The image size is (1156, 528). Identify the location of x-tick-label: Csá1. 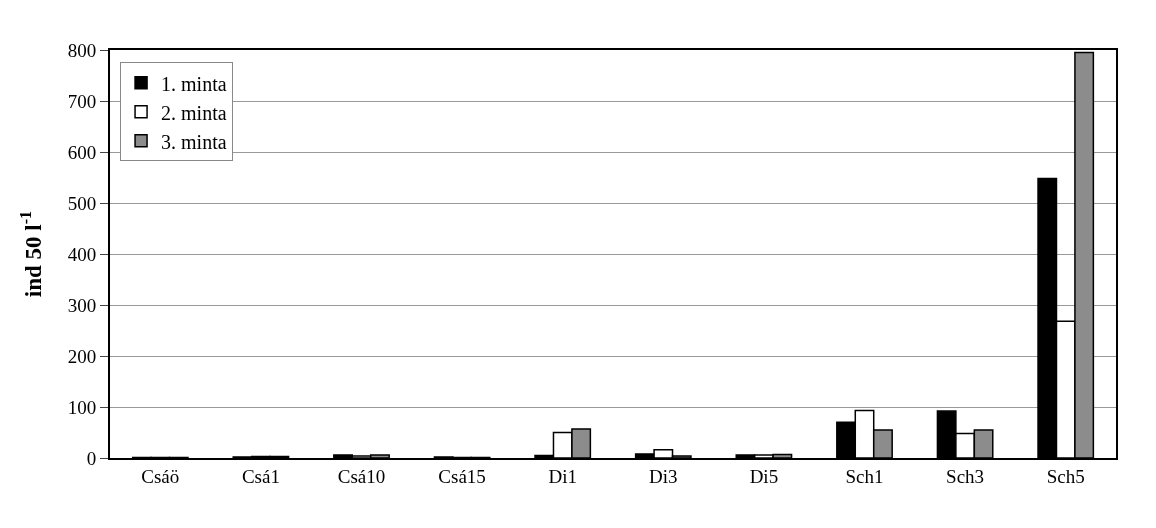
(260, 476).